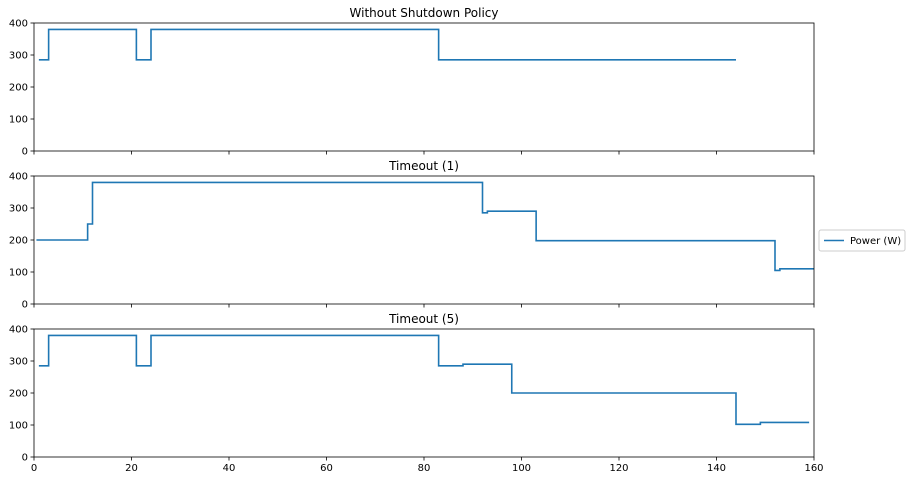 This screenshot has height=482, width=913. Describe the element at coordinates (131, 468) in the screenshot. I see `x-tick-label: 20` at that location.